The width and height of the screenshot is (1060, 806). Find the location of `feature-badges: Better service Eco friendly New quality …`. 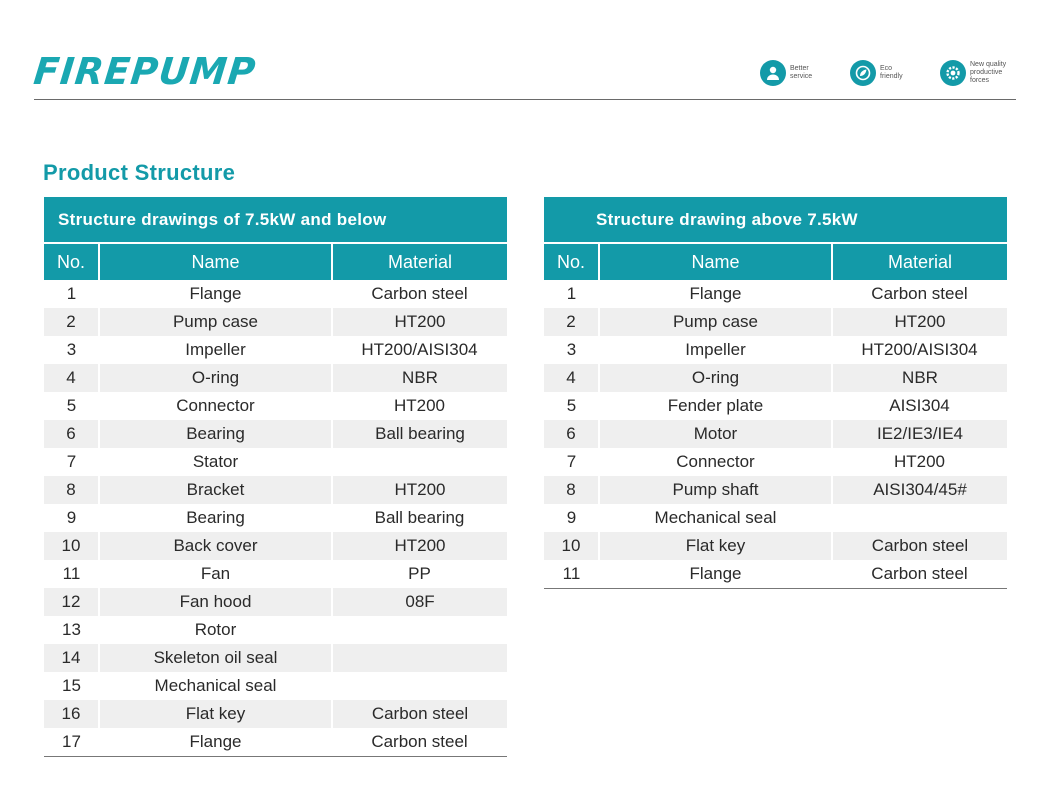

feature-badges: Better service Eco friendly New quality … is located at coordinates (888, 73).